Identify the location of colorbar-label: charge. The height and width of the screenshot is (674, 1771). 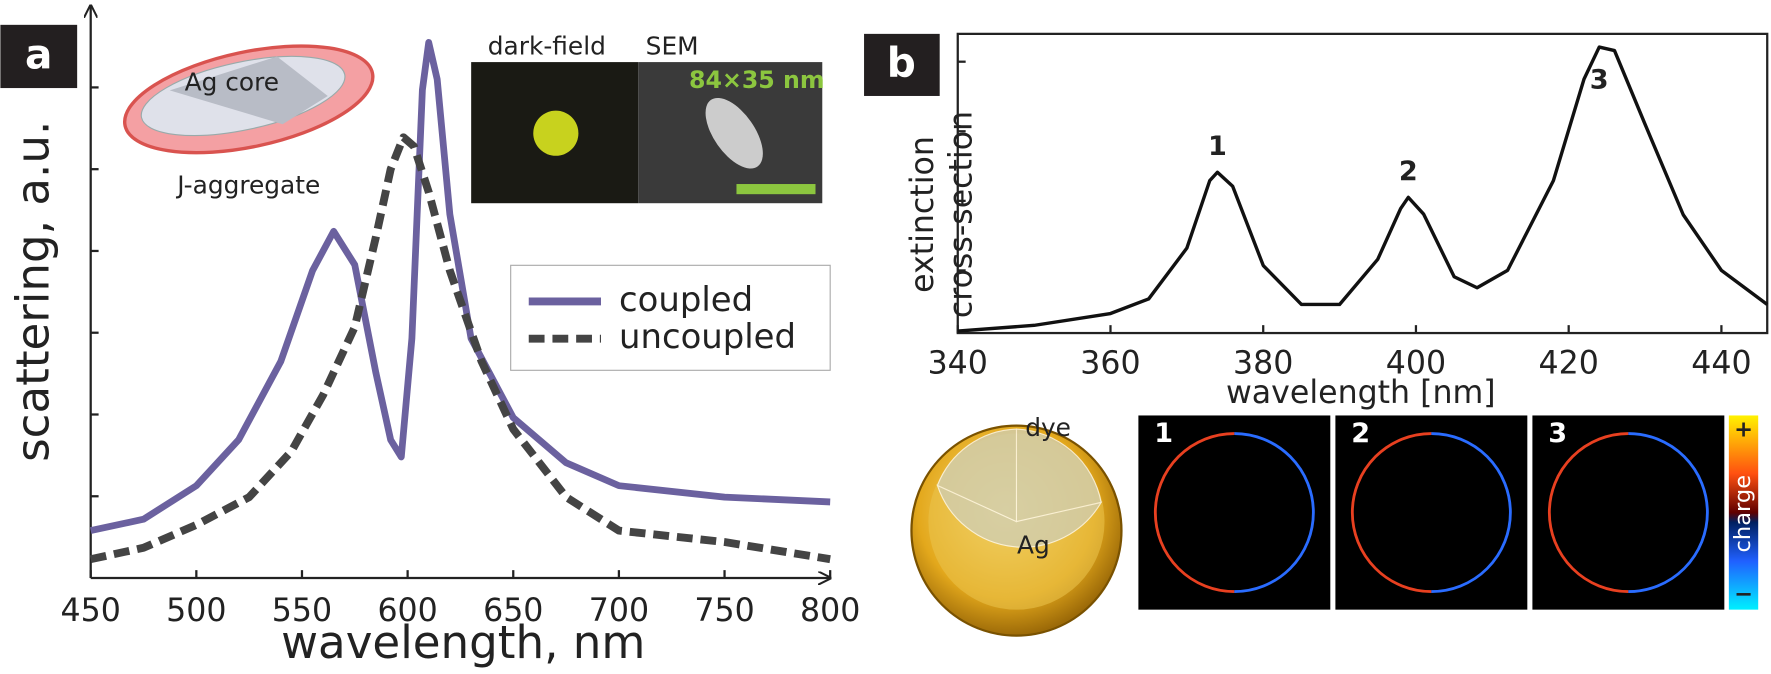
(1743, 514).